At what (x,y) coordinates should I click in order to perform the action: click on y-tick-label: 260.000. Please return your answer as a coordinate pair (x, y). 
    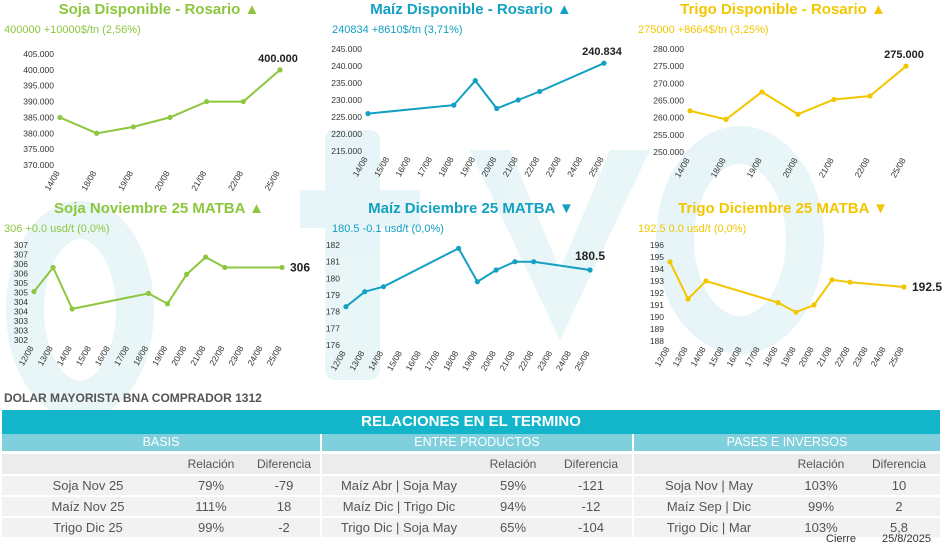
    Looking at the image, I should click on (668, 118).